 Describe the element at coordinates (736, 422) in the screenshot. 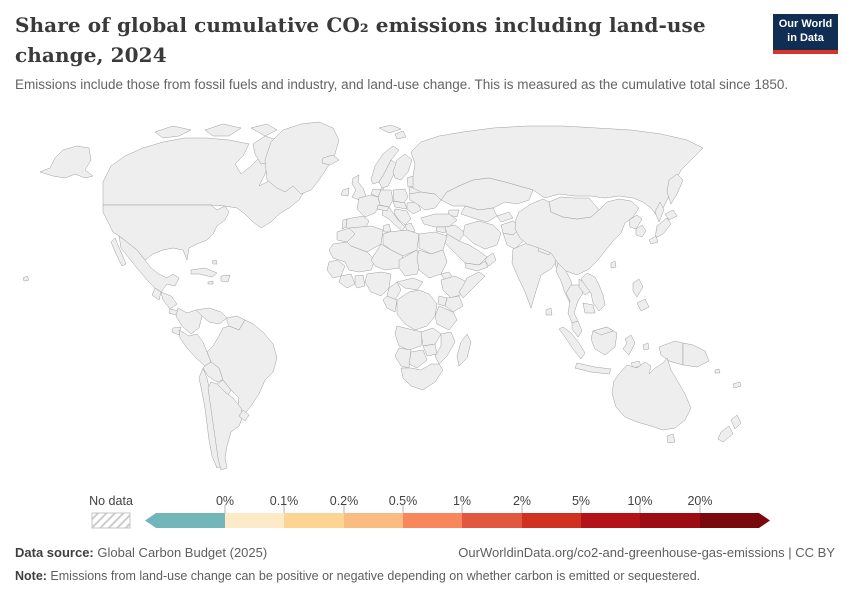

I see `country-new-zealand-north` at that location.